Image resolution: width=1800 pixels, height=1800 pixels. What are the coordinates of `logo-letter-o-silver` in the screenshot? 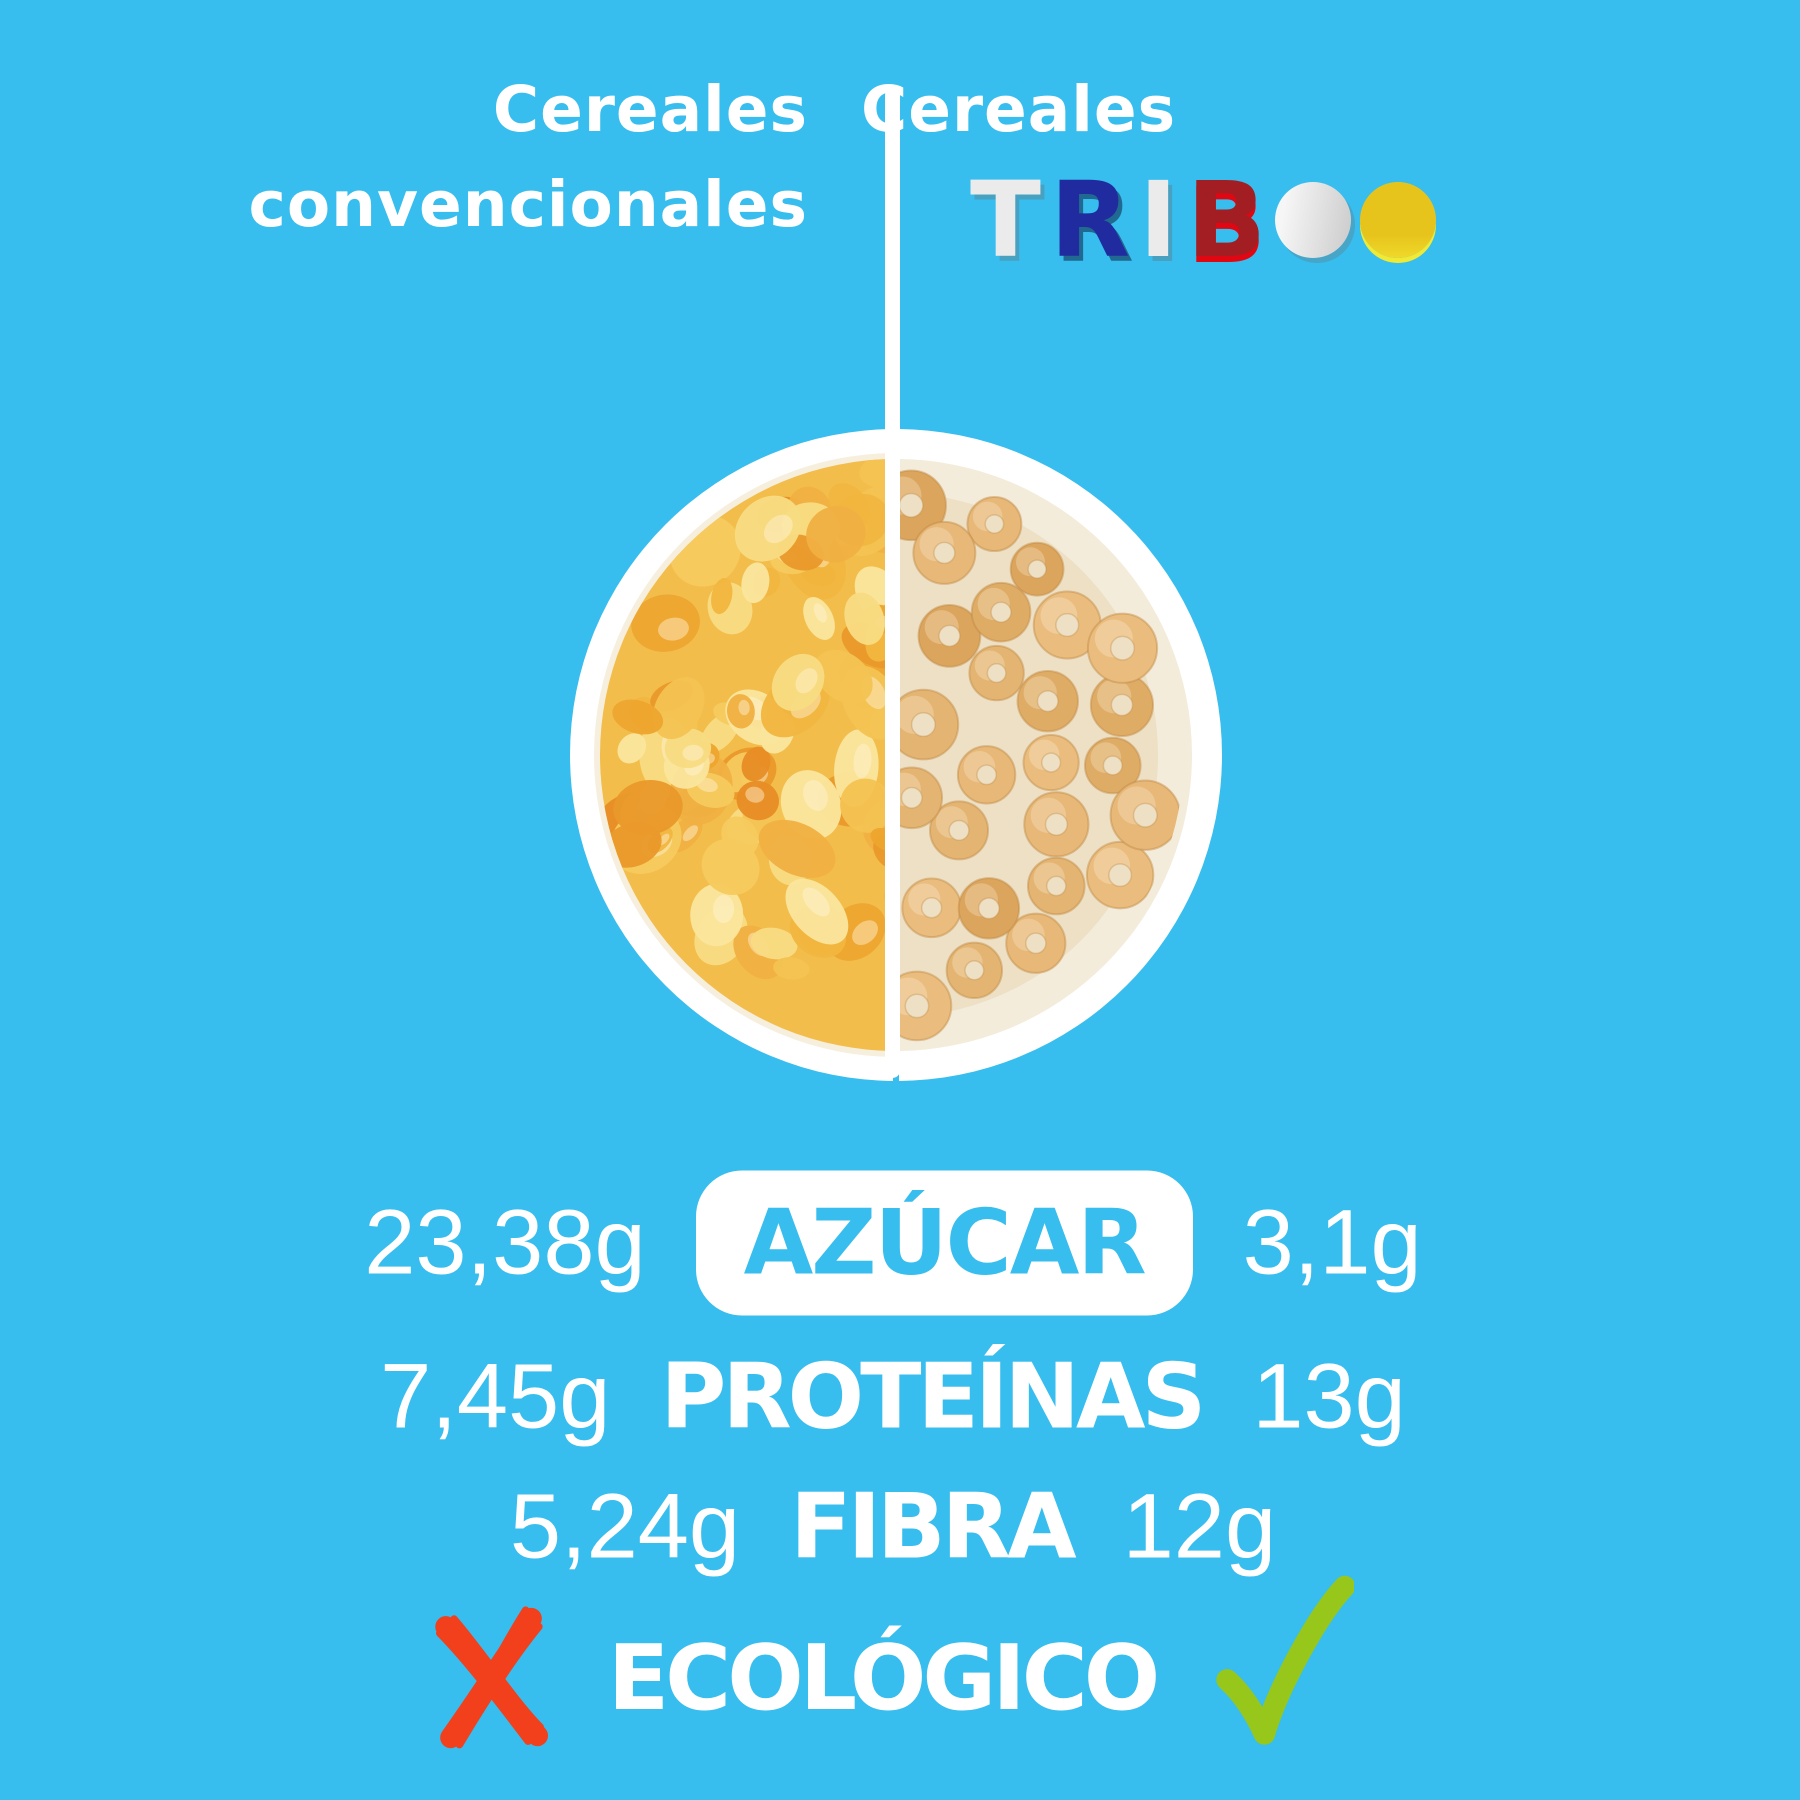 It's located at (1313, 220).